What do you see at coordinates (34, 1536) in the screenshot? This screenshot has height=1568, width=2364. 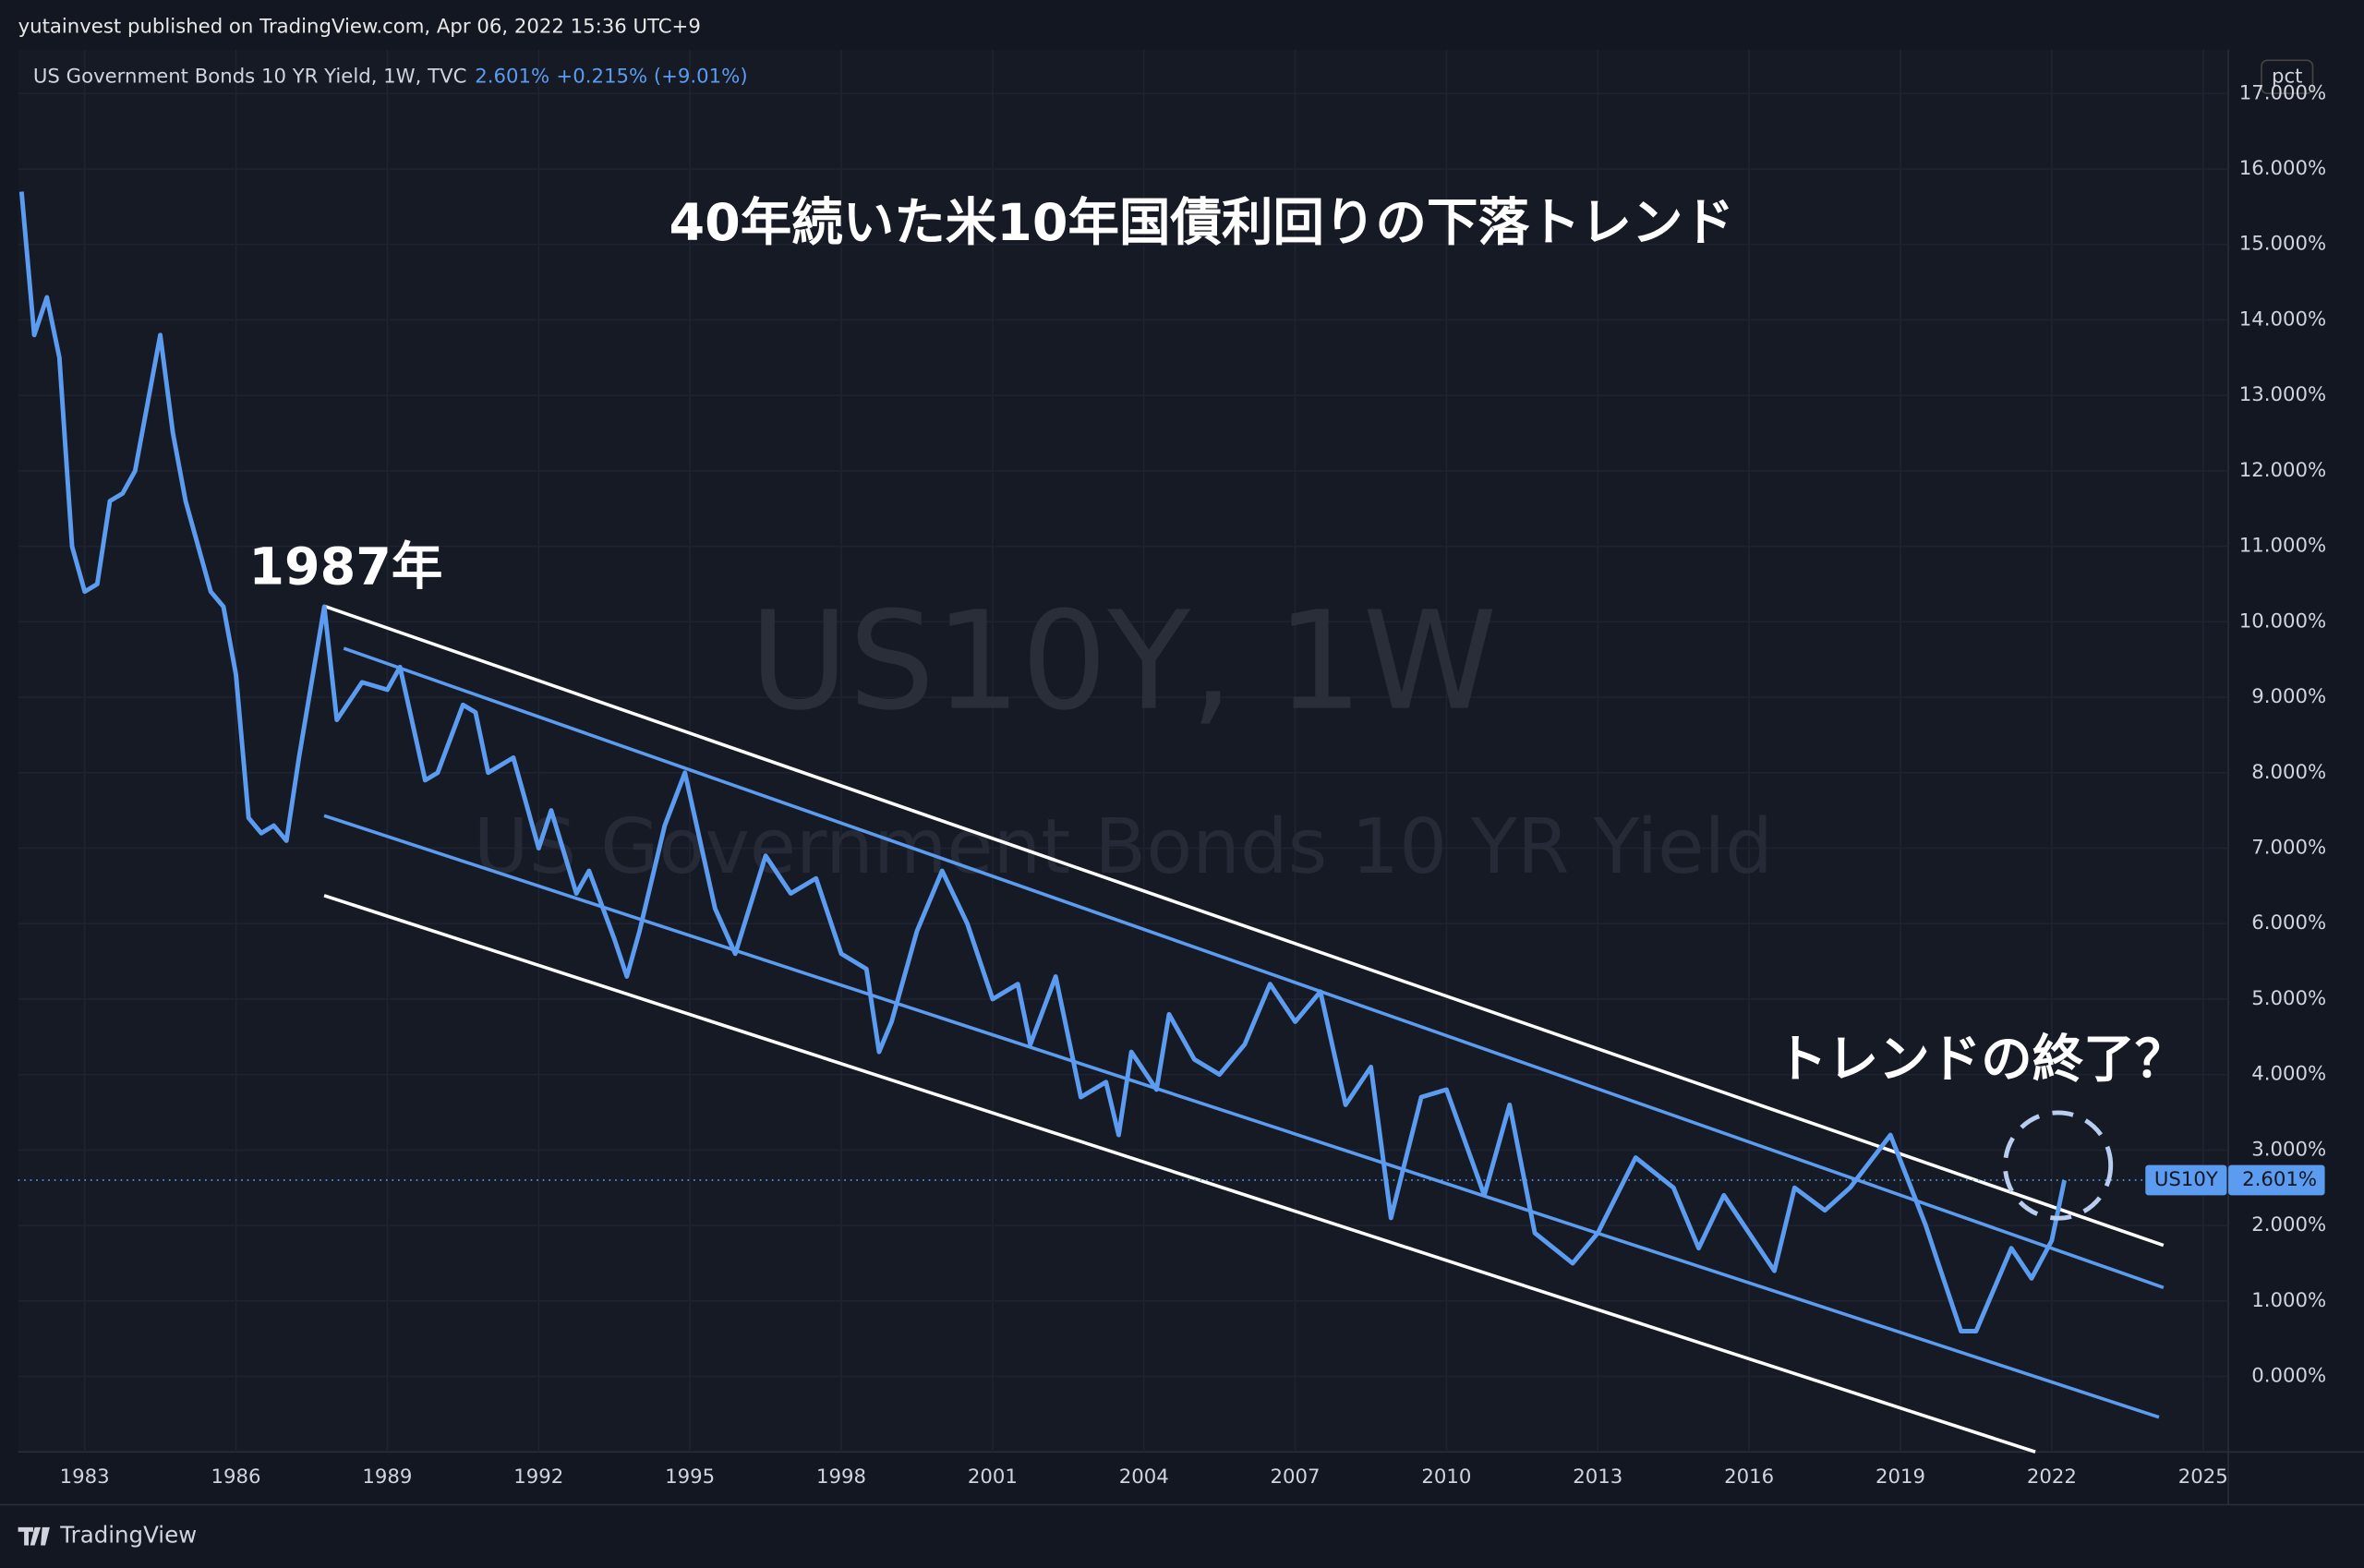 I see `brand-logo` at bounding box center [34, 1536].